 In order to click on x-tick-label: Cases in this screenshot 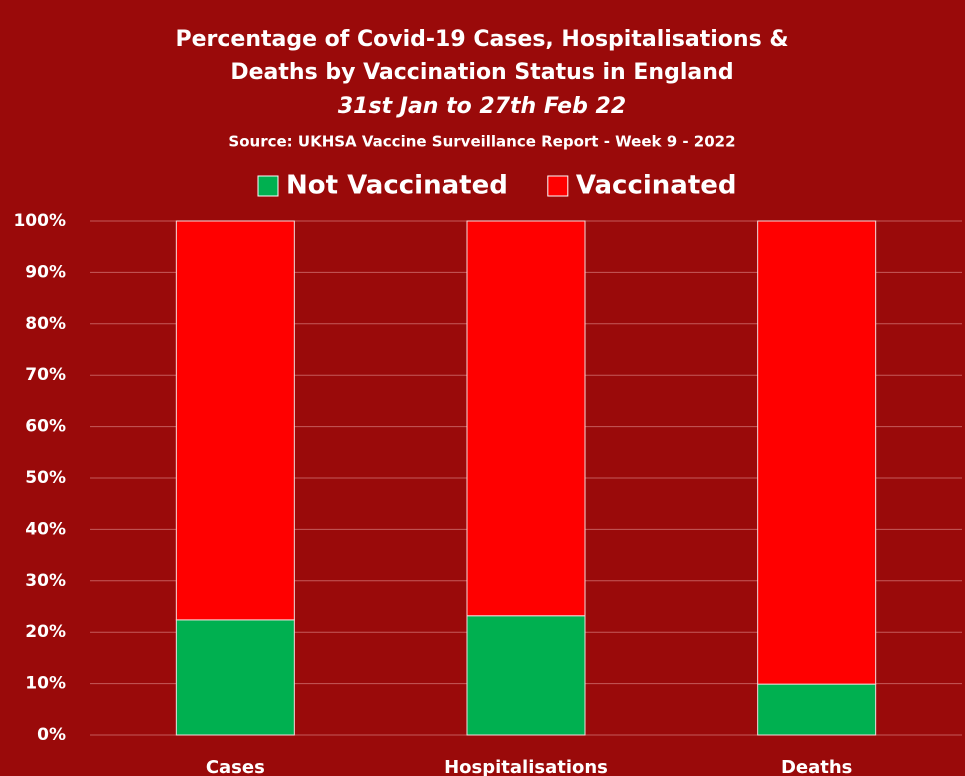, I will do `click(235, 766)`.